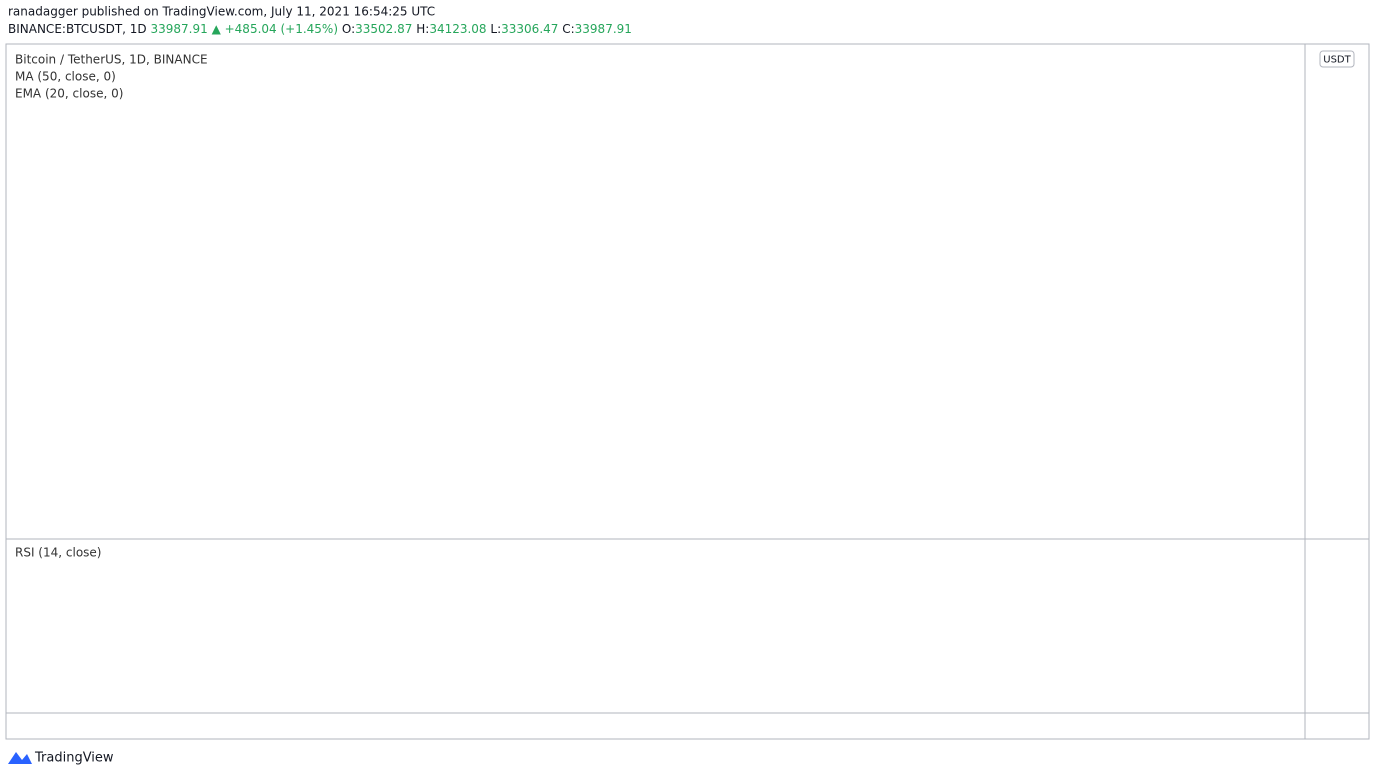  I want to click on change: ▲ +485.04 (+1.45%), so click(275, 29).